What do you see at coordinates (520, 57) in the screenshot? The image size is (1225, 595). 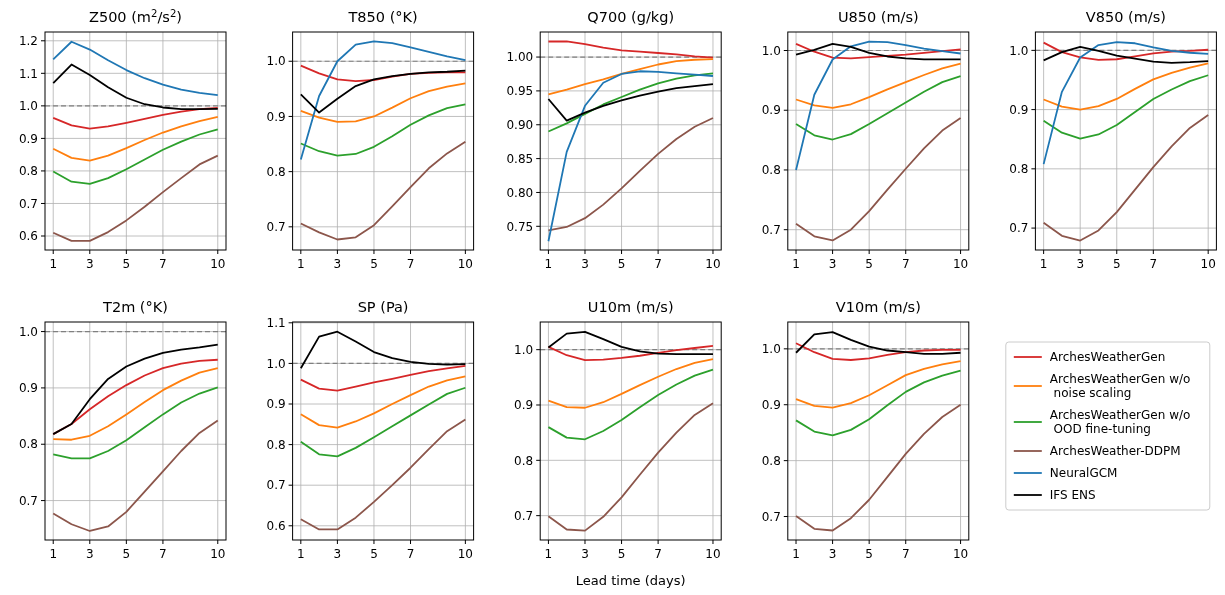 I see `y-tick-label: 1.00` at bounding box center [520, 57].